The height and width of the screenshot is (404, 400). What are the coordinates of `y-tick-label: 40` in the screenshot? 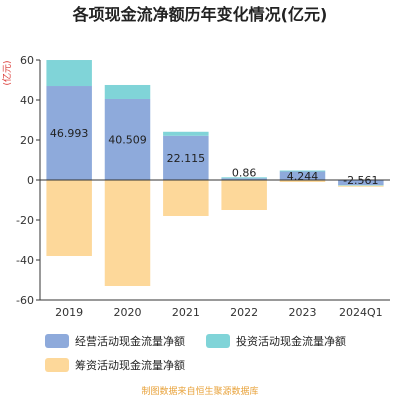 It's located at (27, 100).